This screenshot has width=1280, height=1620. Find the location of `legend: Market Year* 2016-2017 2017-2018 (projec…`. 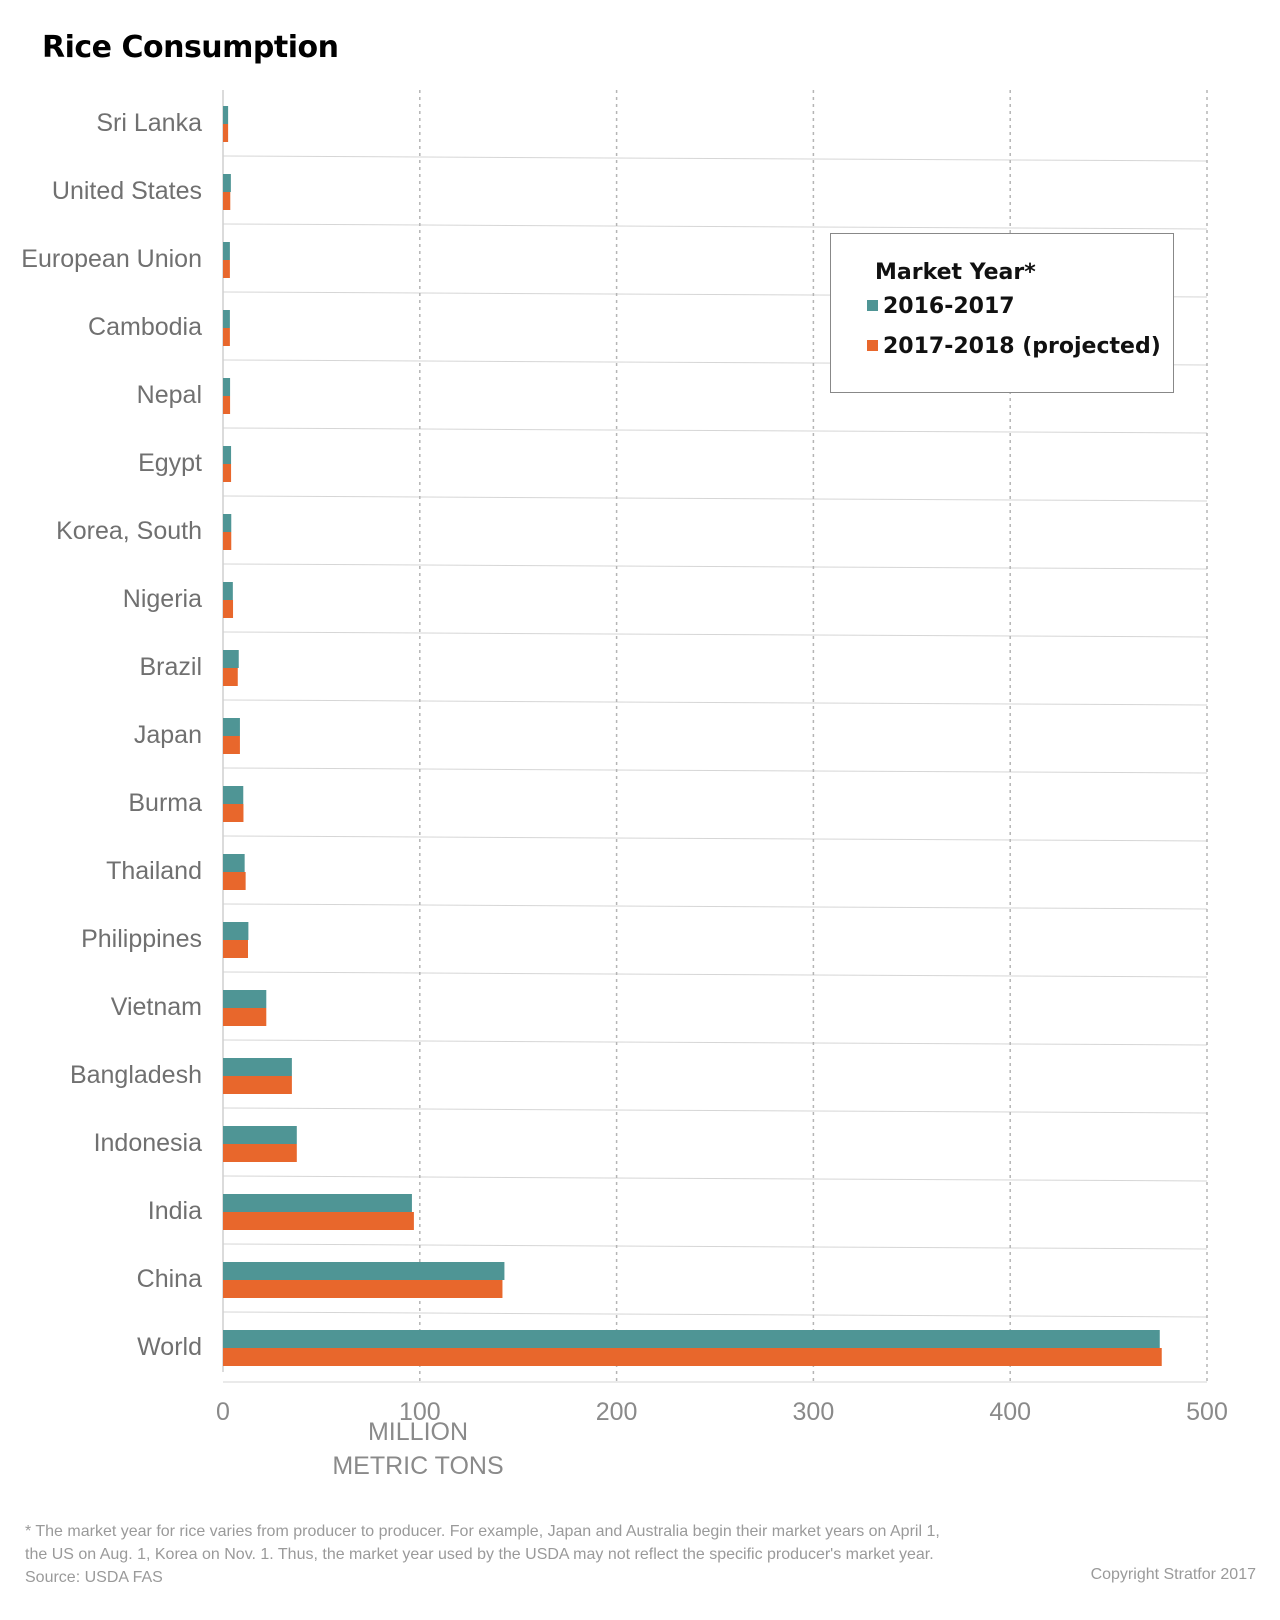

legend: Market Year* 2016-2017 2017-2018 (projec… is located at coordinates (1002, 313).